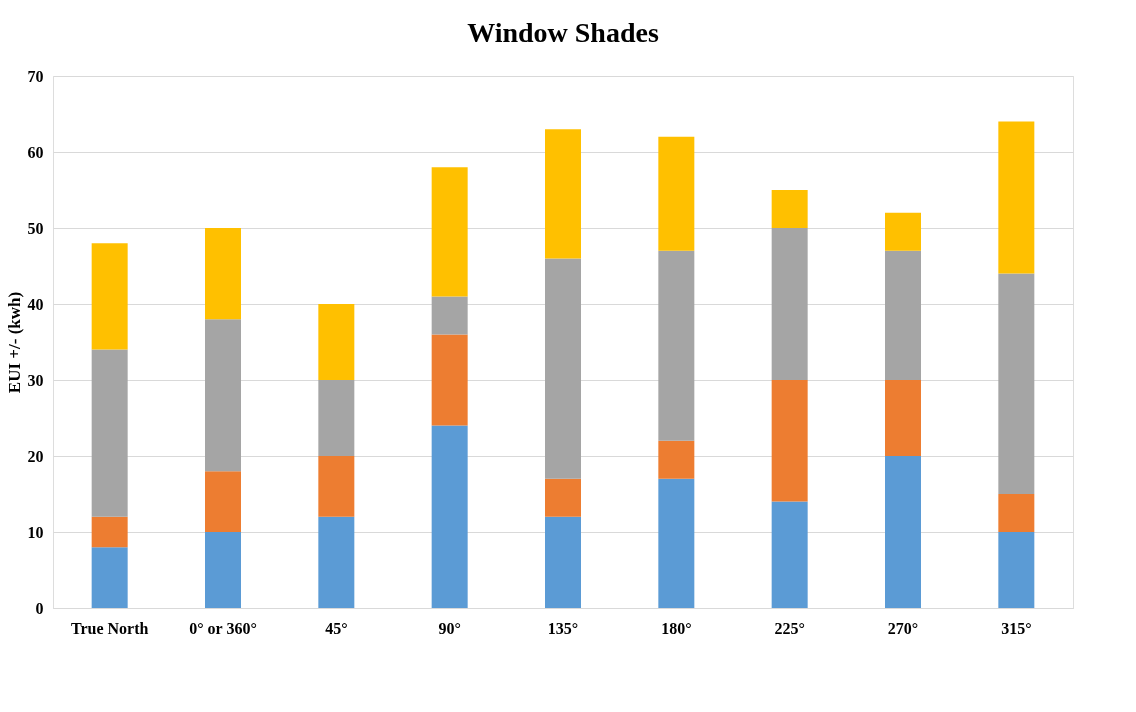 The image size is (1136, 712). Describe the element at coordinates (903, 628) in the screenshot. I see `x-tick-label: 270°` at that location.